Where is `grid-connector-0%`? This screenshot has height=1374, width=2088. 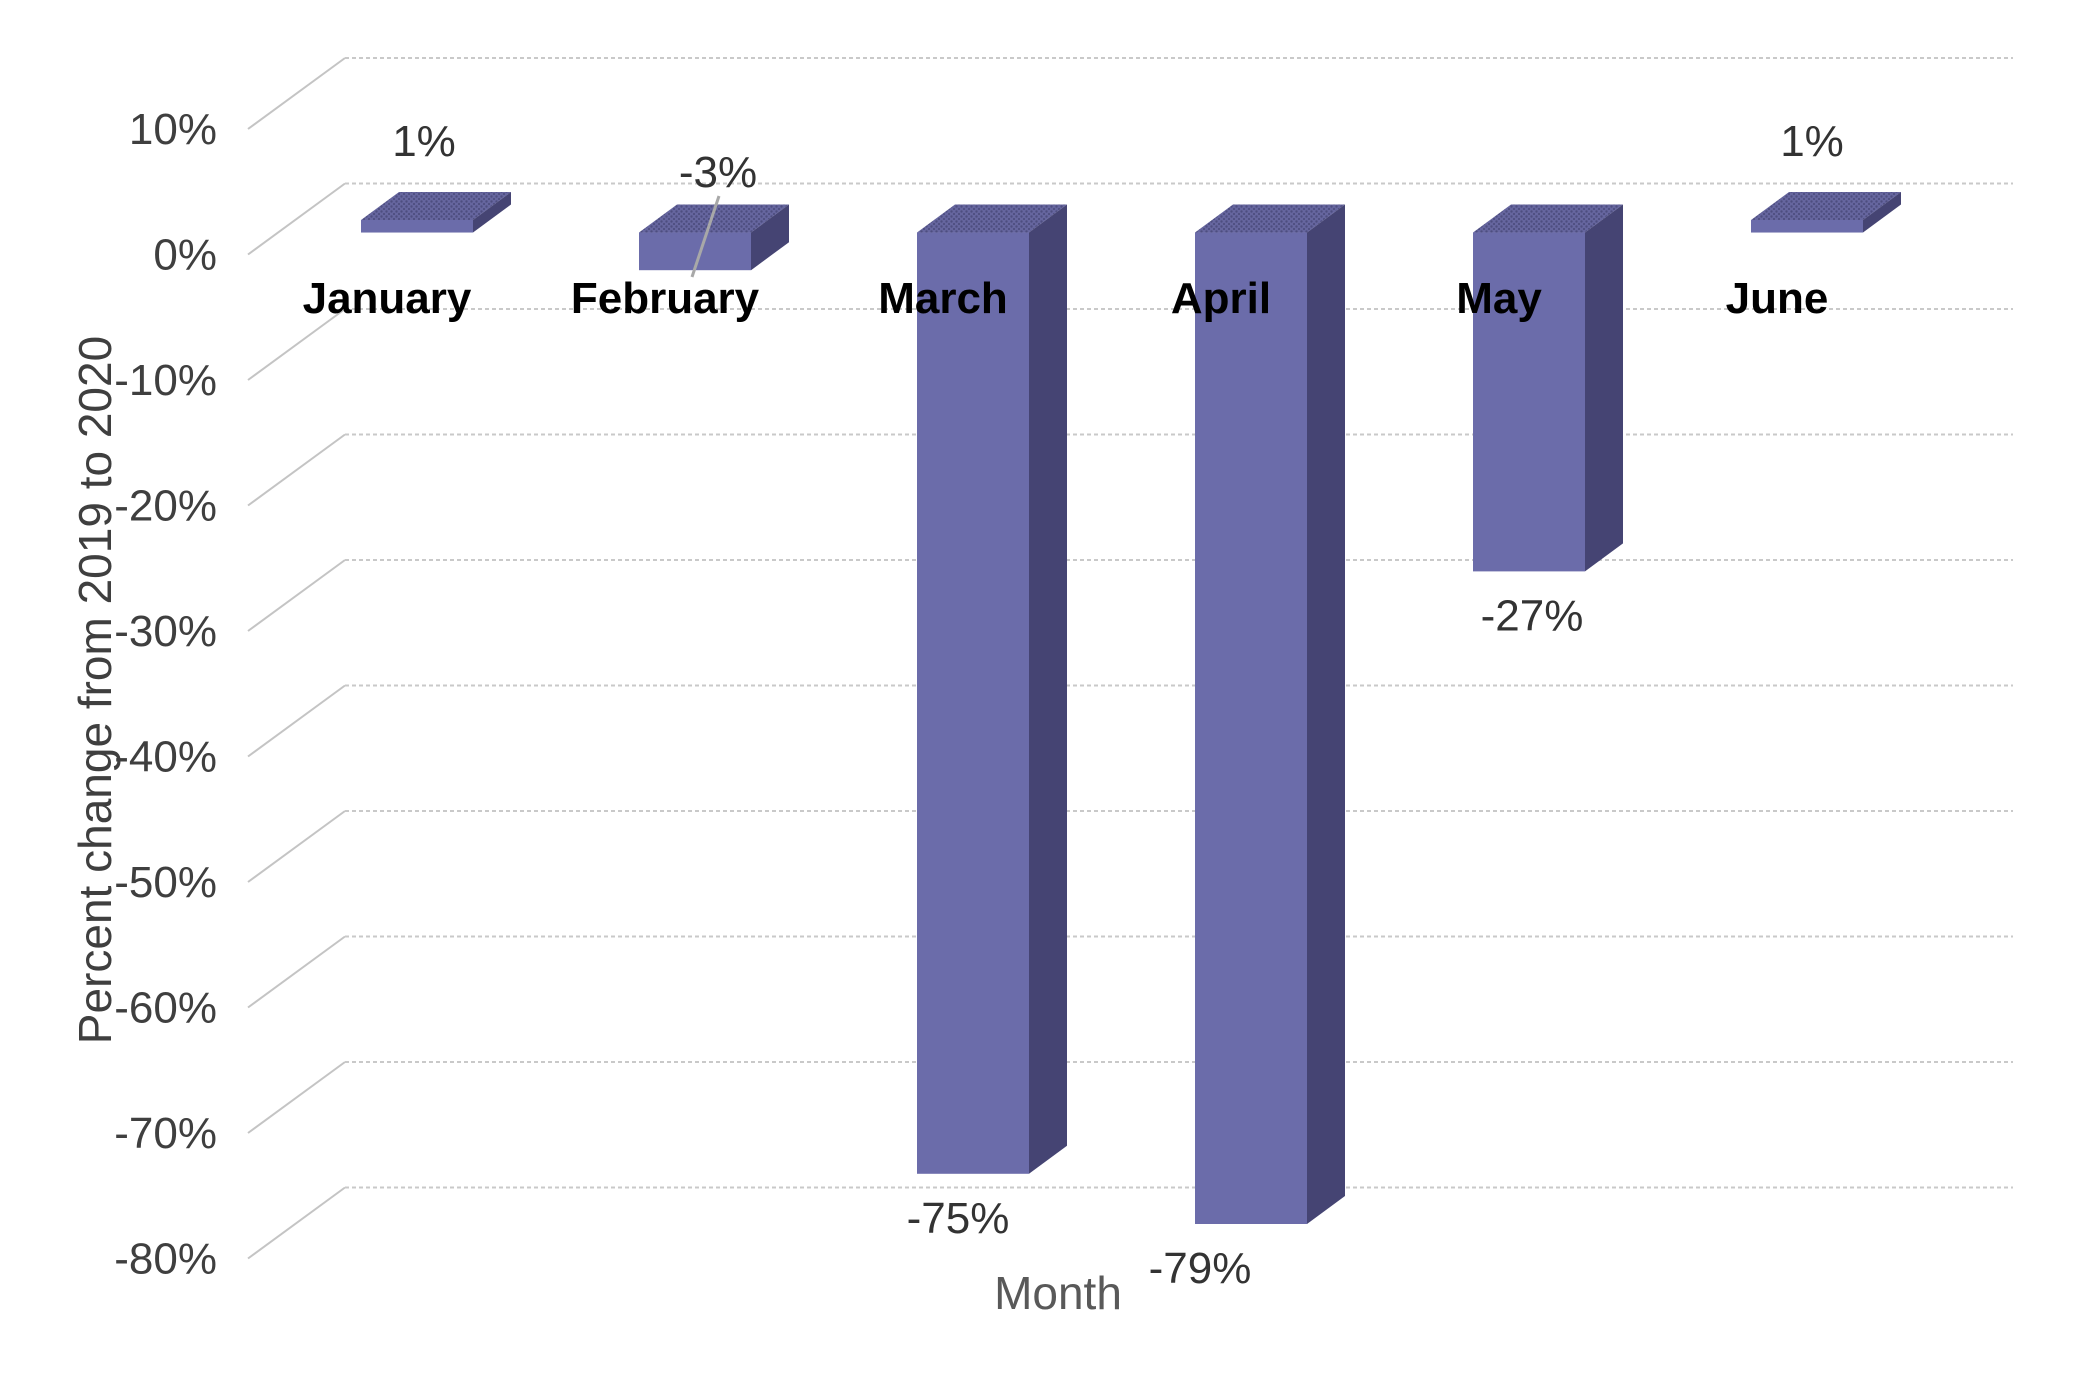
grid-connector-0% is located at coordinates (296, 219).